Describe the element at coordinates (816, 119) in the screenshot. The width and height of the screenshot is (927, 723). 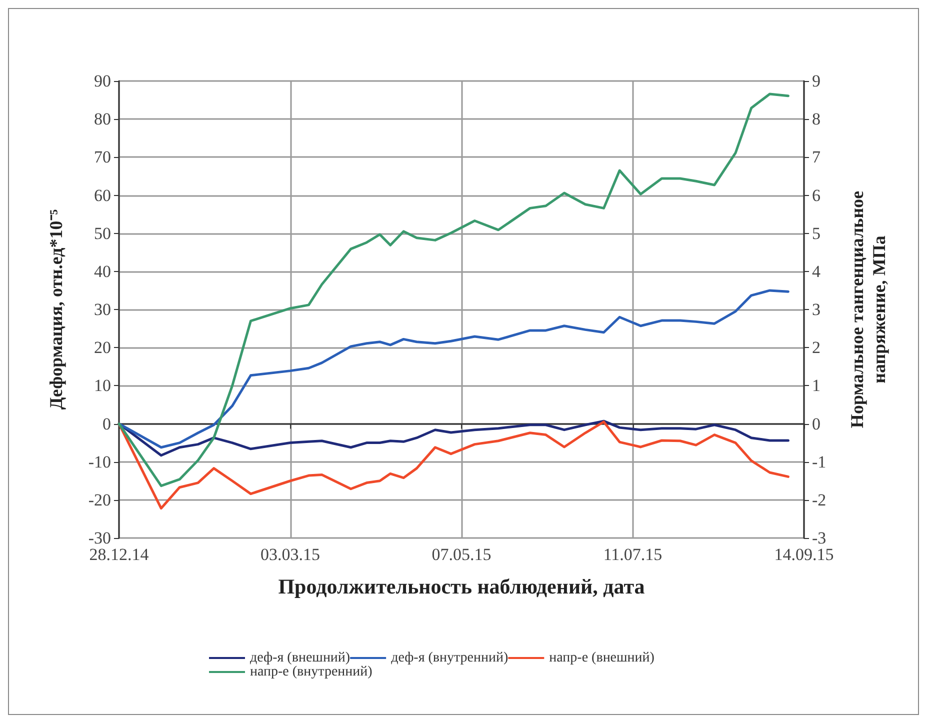
I see `y2-tick-label: 8` at that location.